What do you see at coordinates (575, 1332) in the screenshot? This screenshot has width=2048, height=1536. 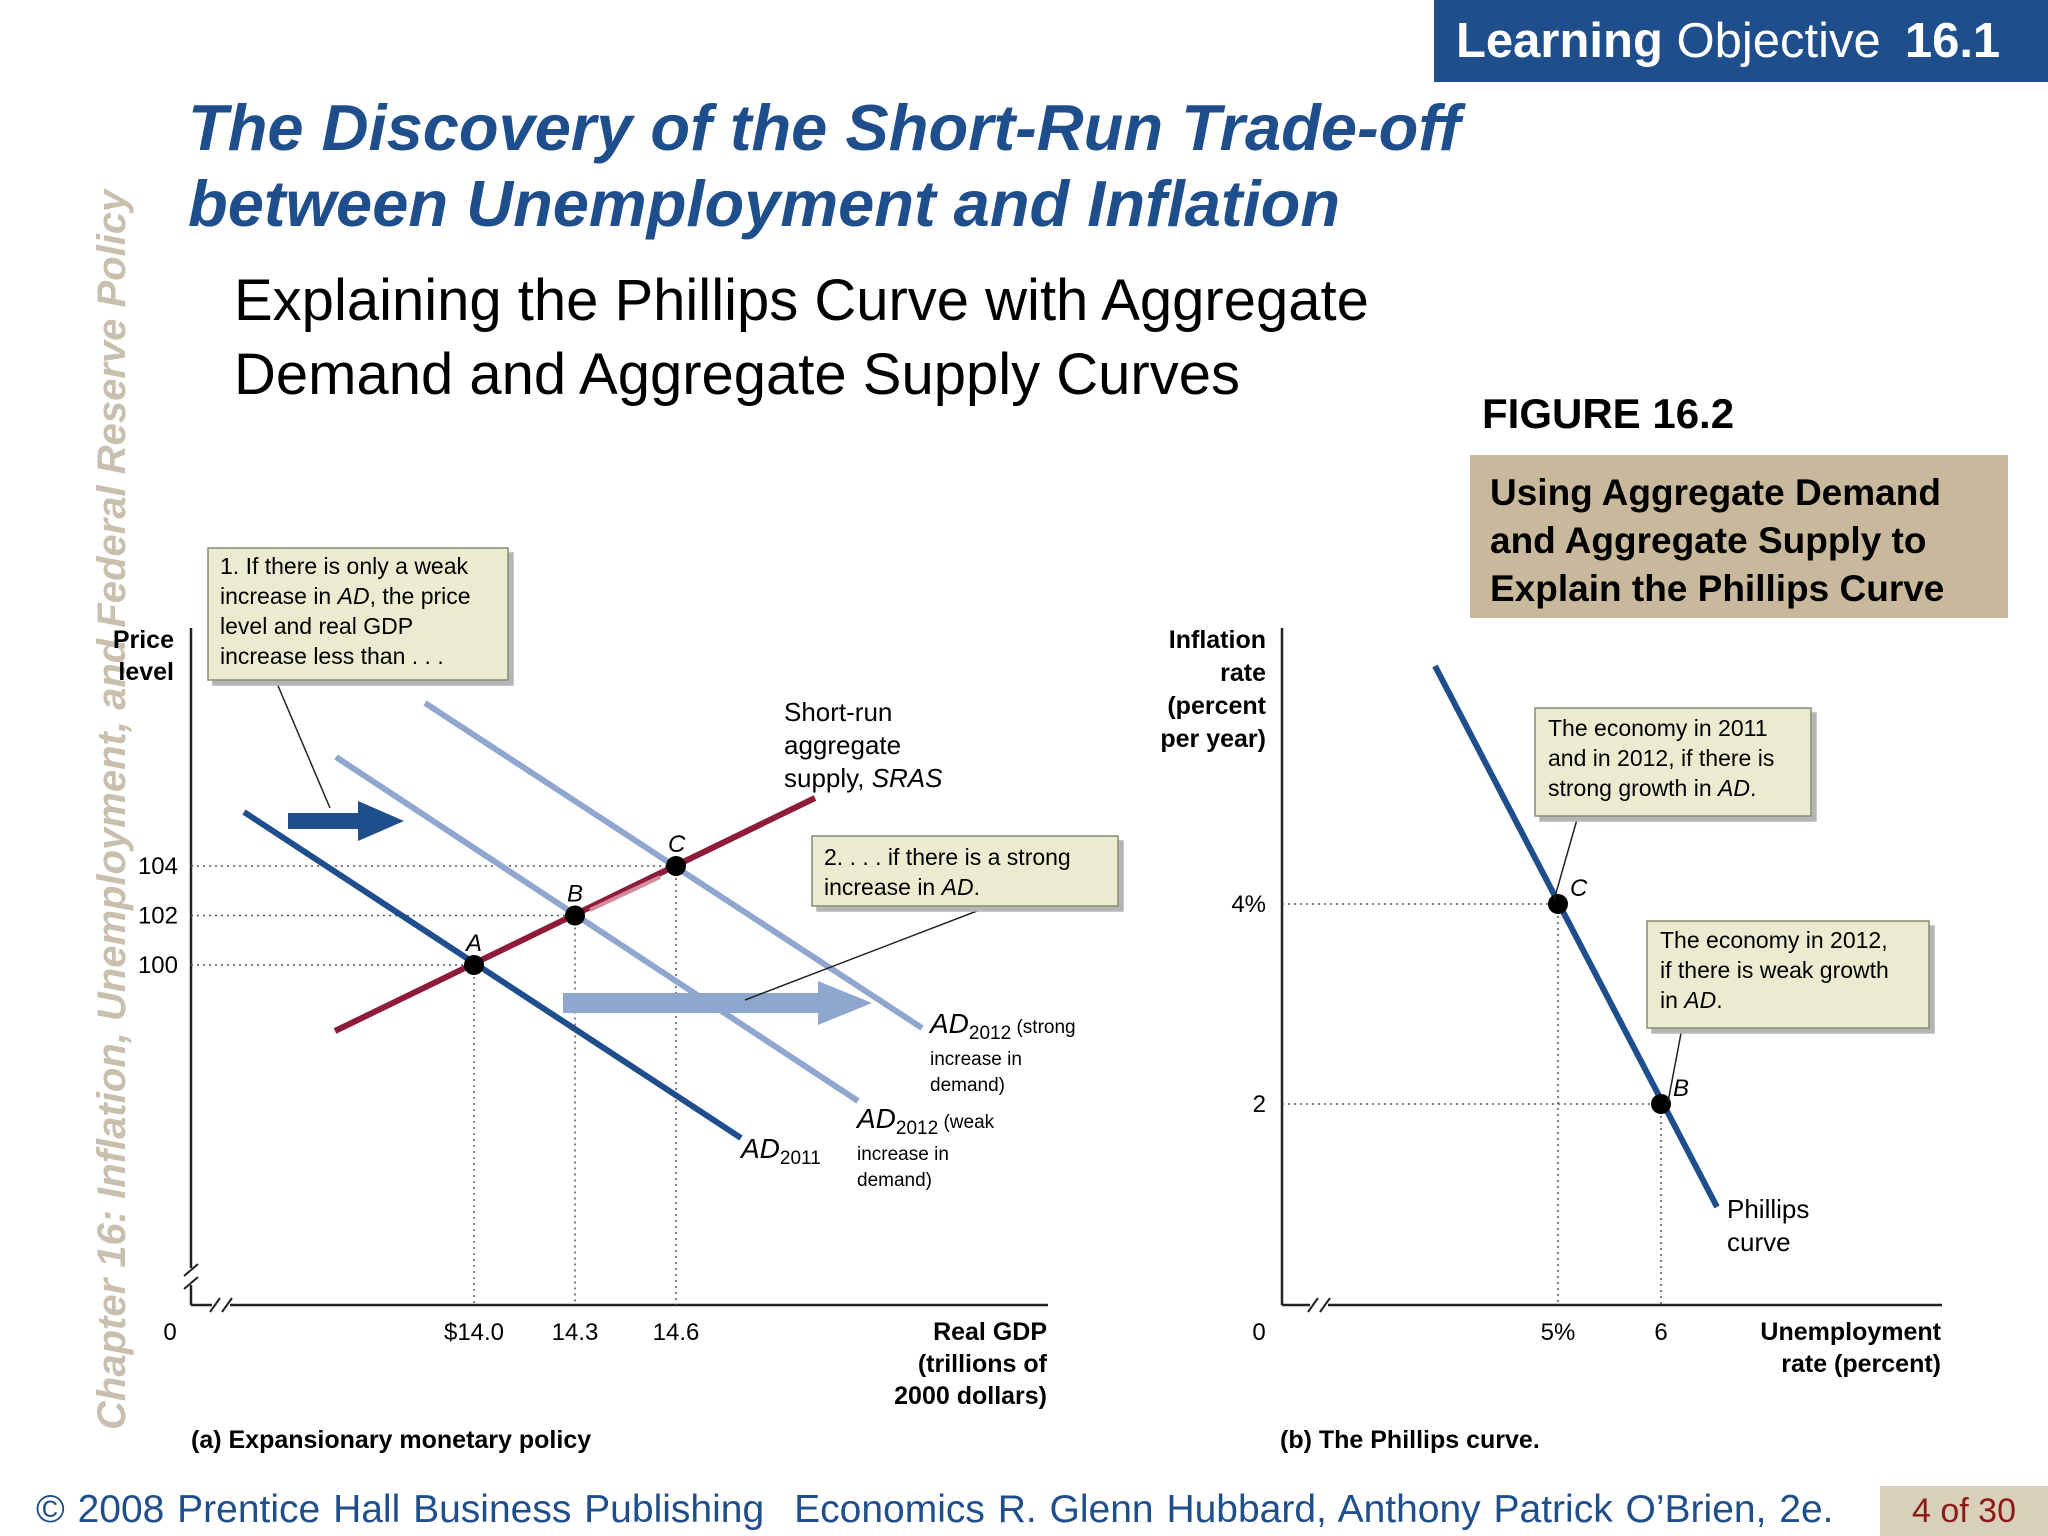 I see `panel-a-x-tick: 14.3` at bounding box center [575, 1332].